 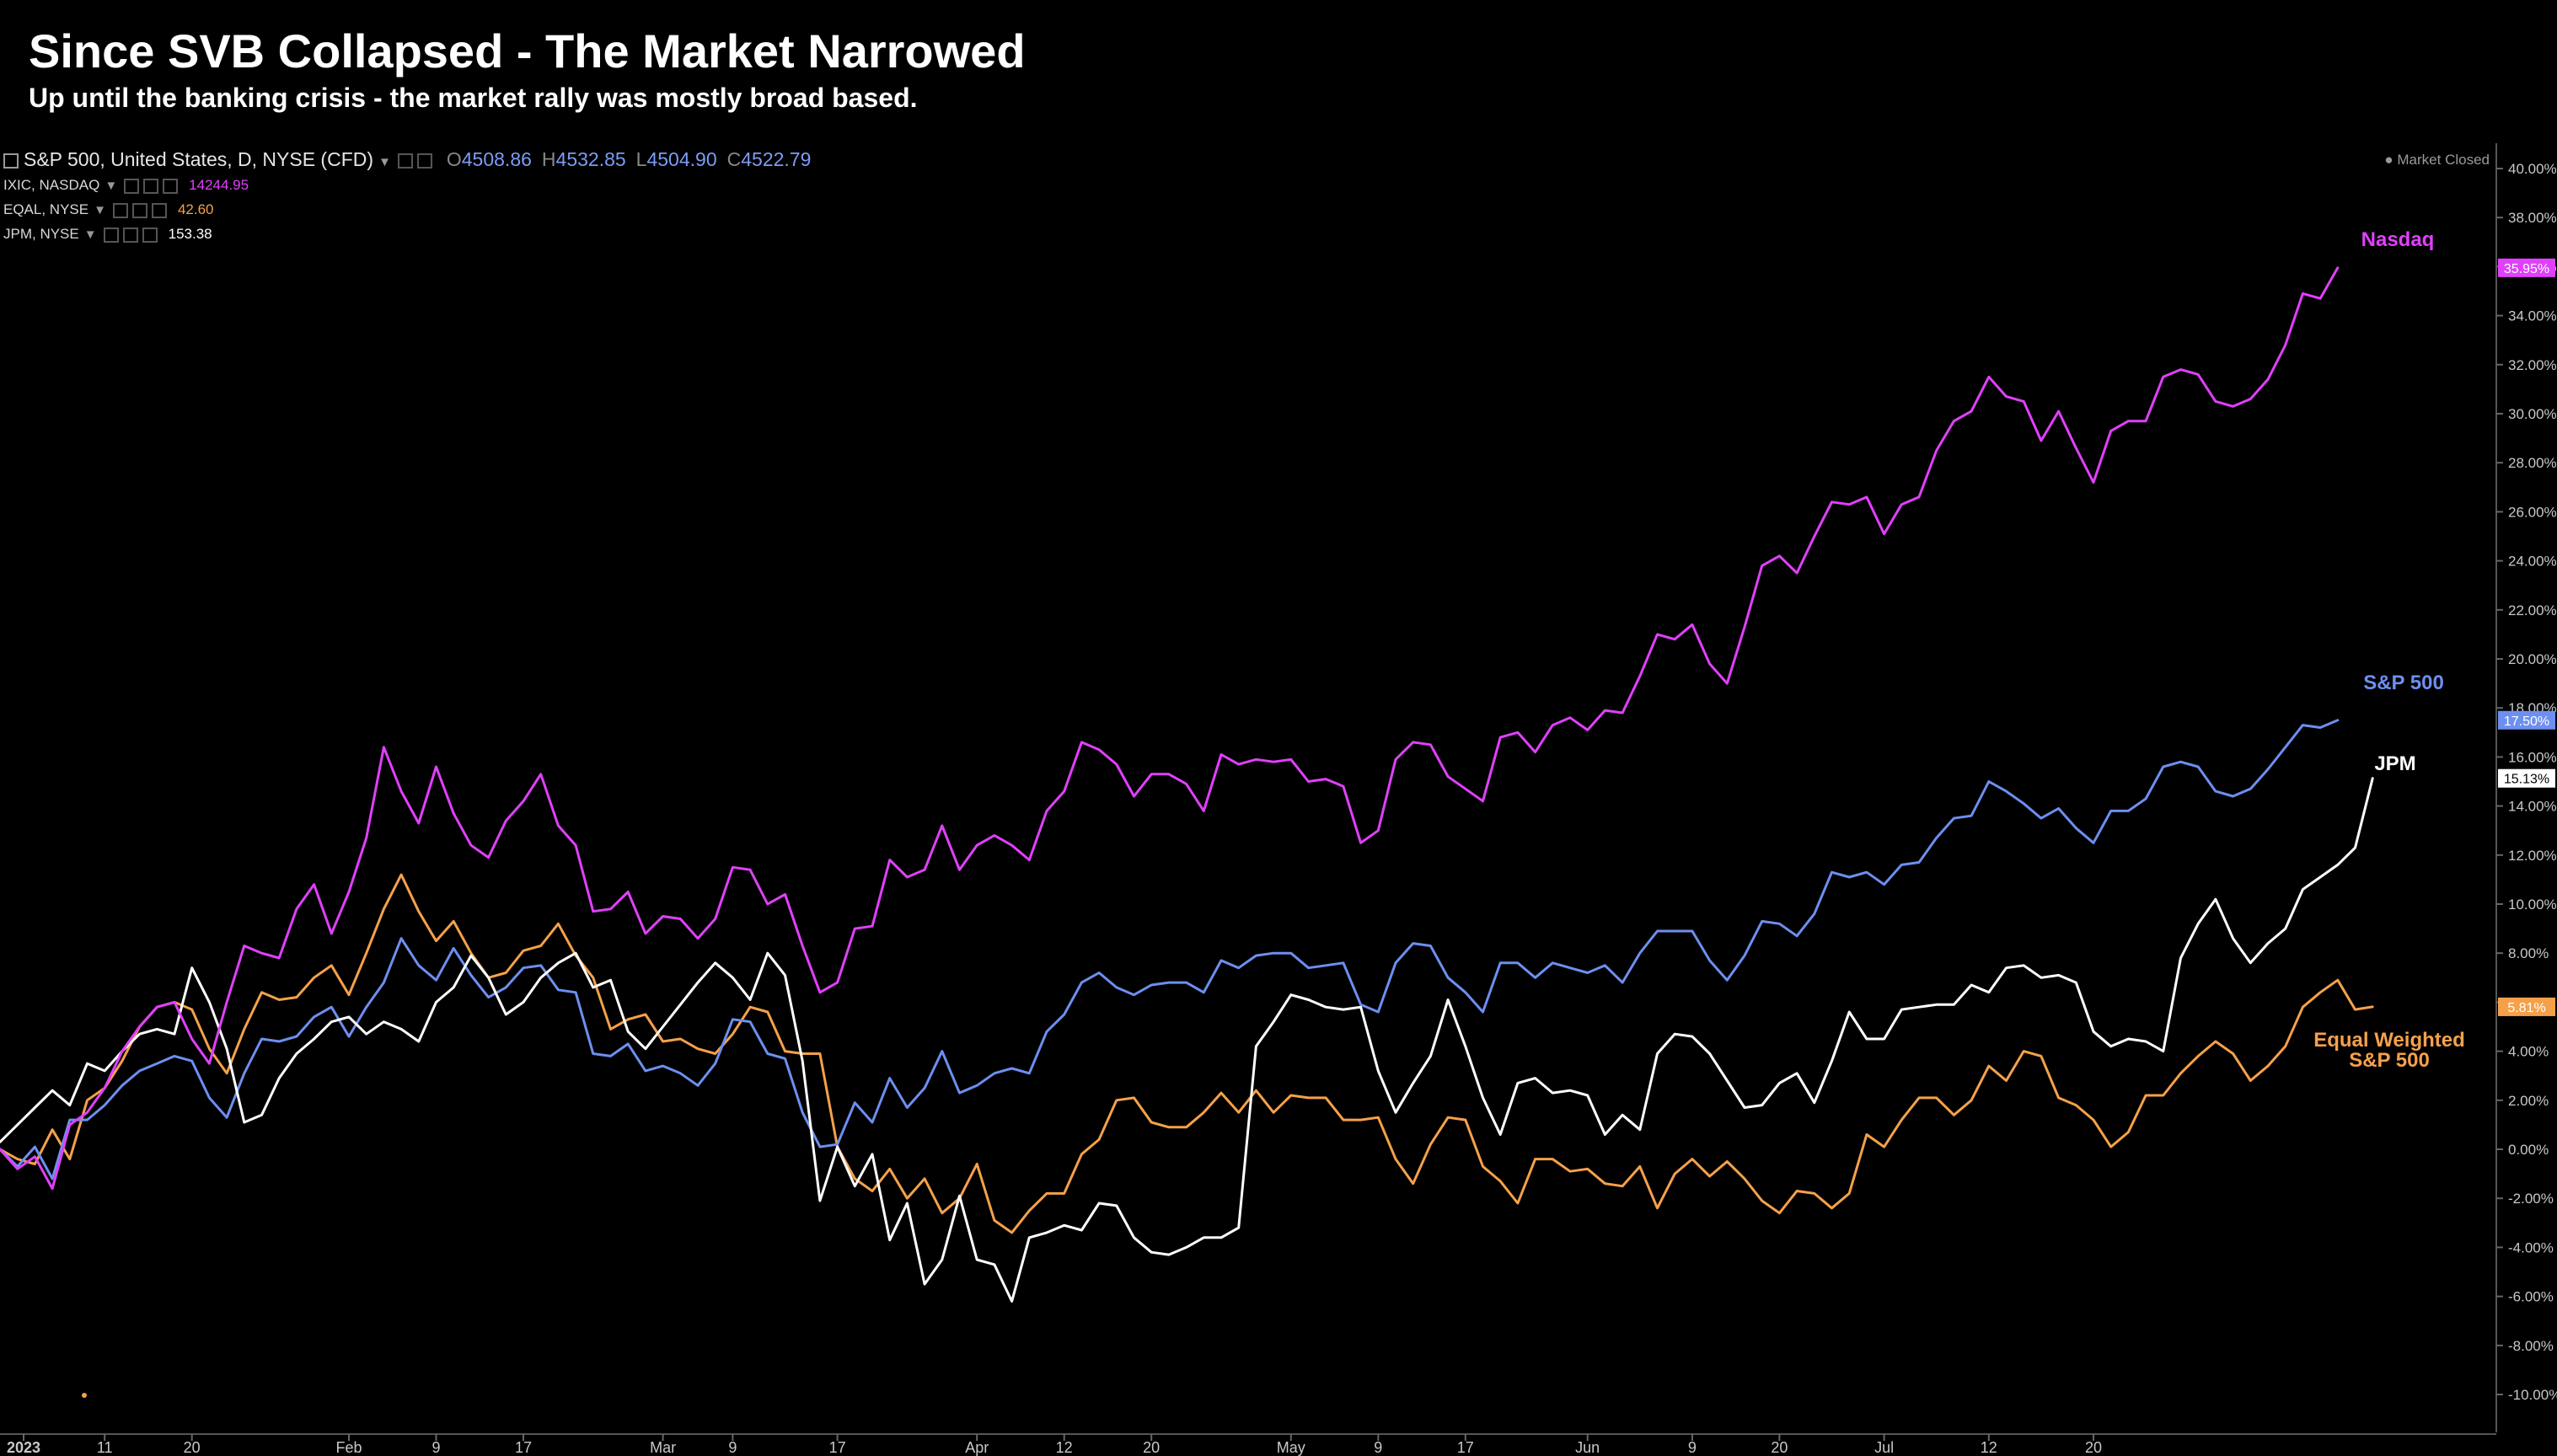 What do you see at coordinates (734, 159) in the screenshot?
I see `close-label: C` at bounding box center [734, 159].